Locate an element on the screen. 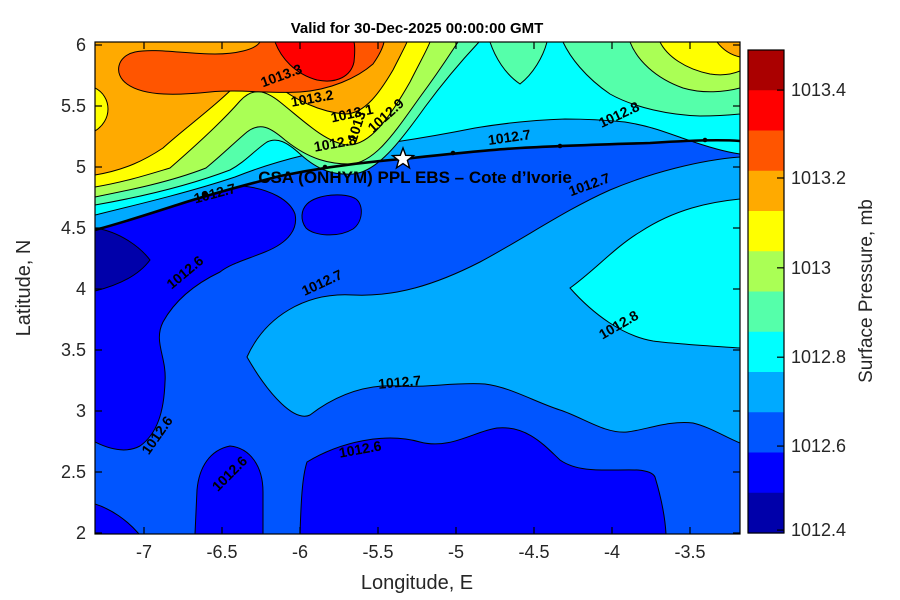  contour-region-springgreen-notch is located at coordinates (518, 63).